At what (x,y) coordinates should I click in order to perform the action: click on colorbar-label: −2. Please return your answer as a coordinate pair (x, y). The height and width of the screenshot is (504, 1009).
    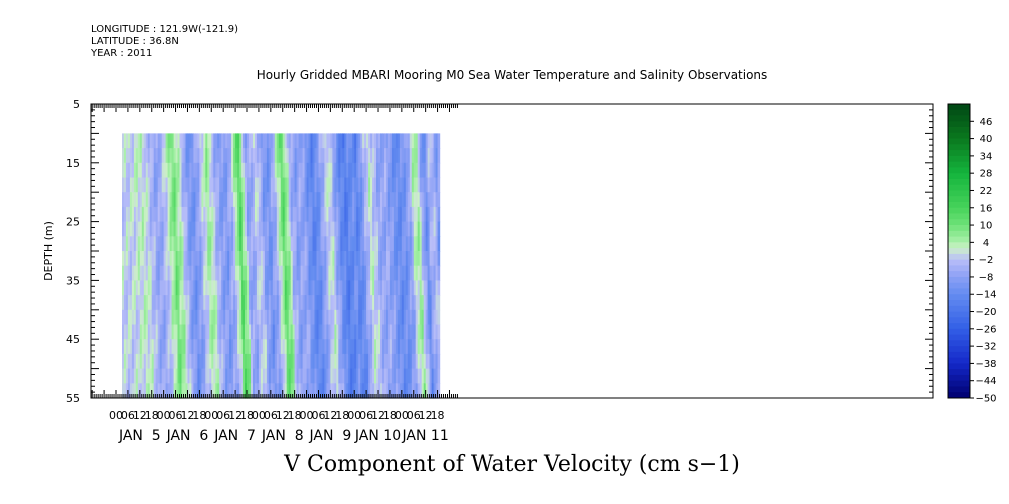
    Looking at the image, I should click on (986, 260).